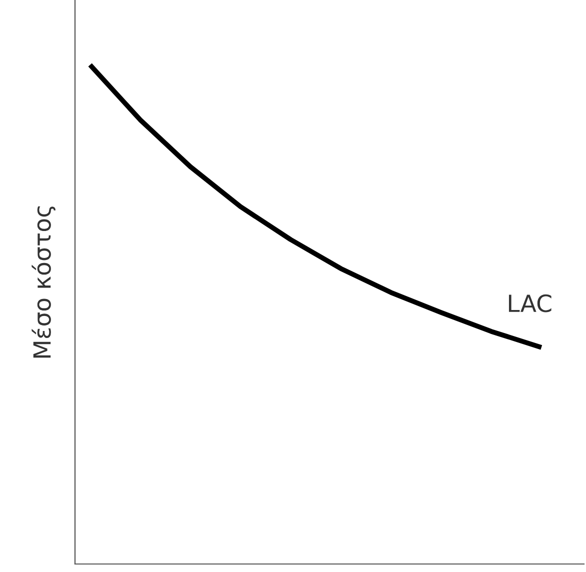  What do you see at coordinates (44, 282) in the screenshot?
I see `y-axis-title: Μέσο κόστος` at bounding box center [44, 282].